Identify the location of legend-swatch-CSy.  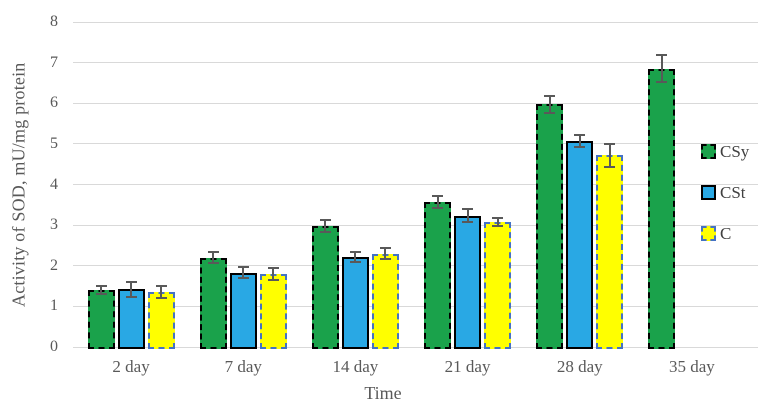
(708, 151).